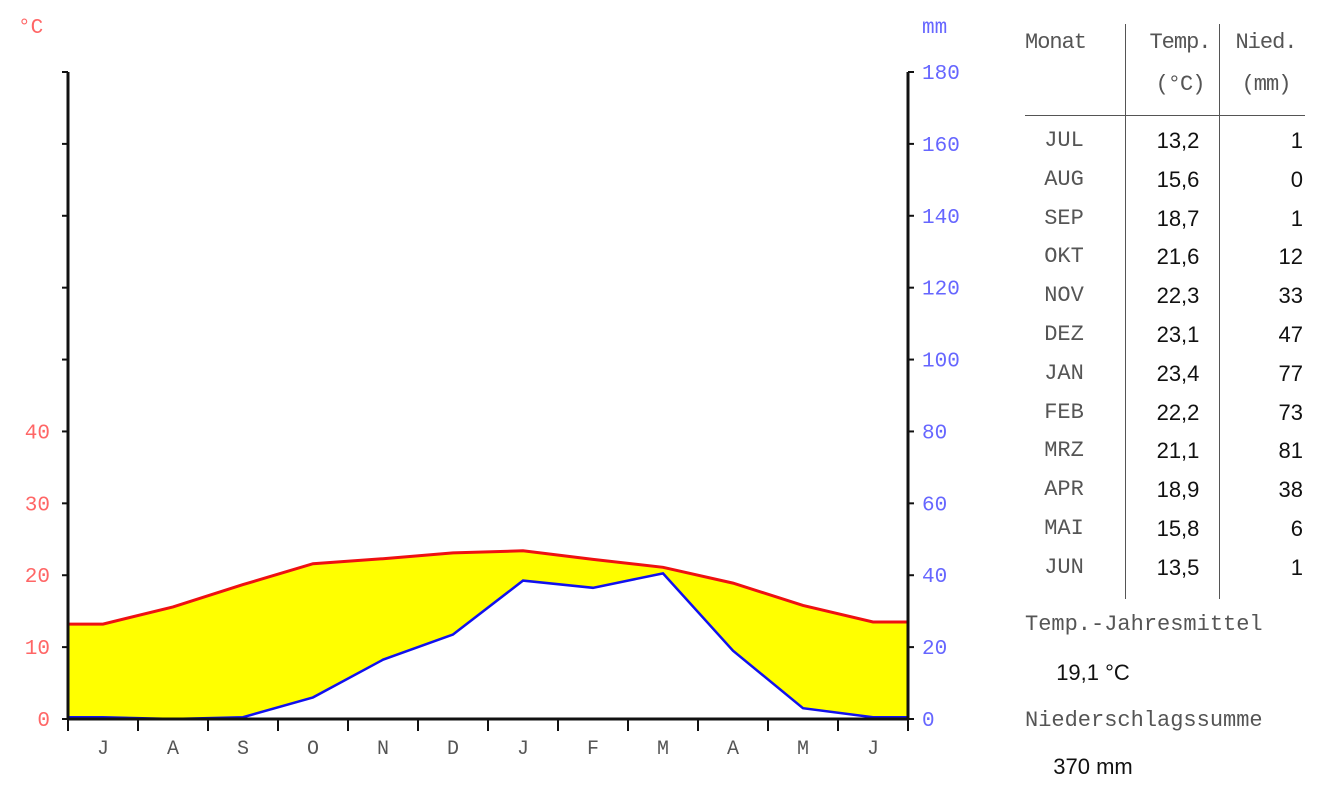  Describe the element at coordinates (1064, 490) in the screenshot. I see `table-month-9: APR` at that location.